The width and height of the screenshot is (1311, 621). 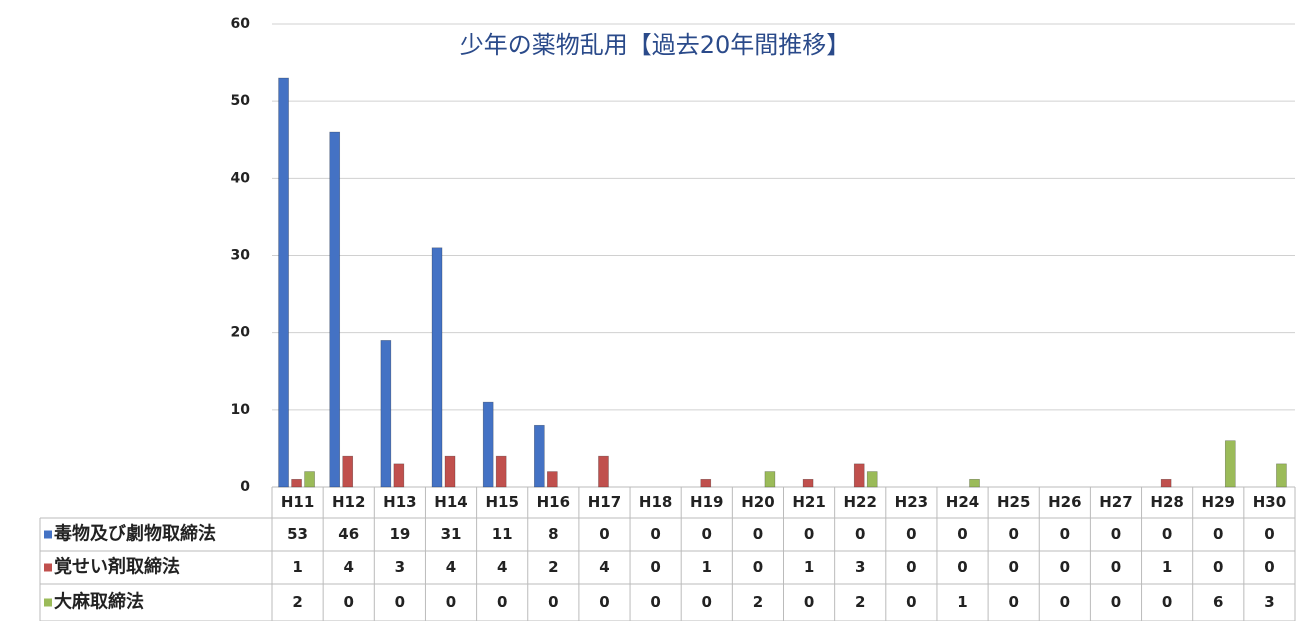 What do you see at coordinates (553, 502) in the screenshot?
I see `x-tick-label: H16` at bounding box center [553, 502].